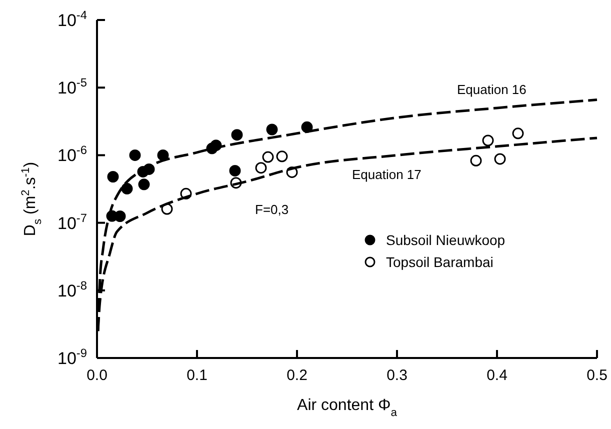 Image resolution: width=611 pixels, height=429 pixels. What do you see at coordinates (73, 357) in the screenshot?
I see `y-tick-label: 10$^{-9}$` at bounding box center [73, 357].